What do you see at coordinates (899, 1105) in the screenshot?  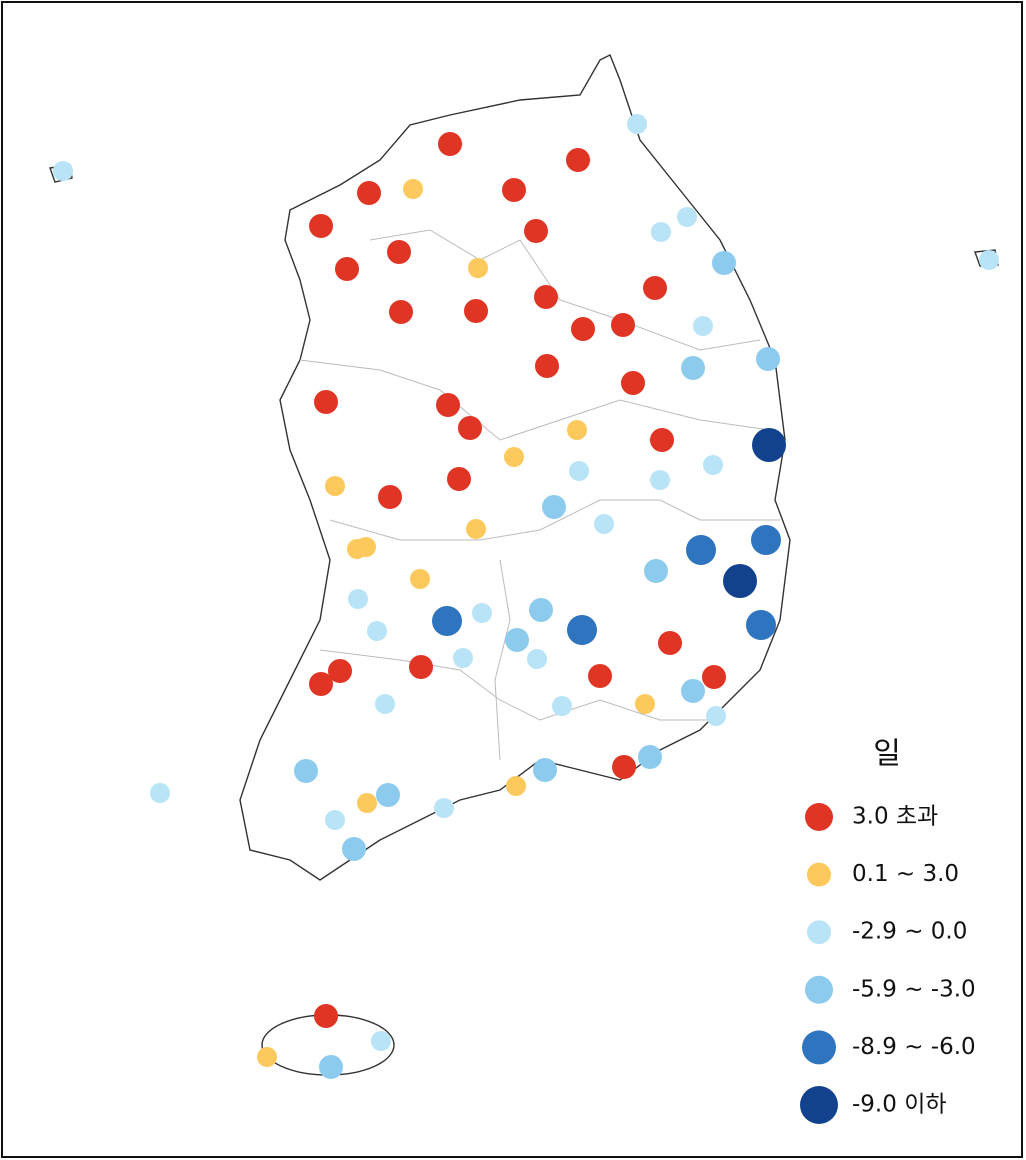 I see `legend-label: -9.0 이하` at bounding box center [899, 1105].